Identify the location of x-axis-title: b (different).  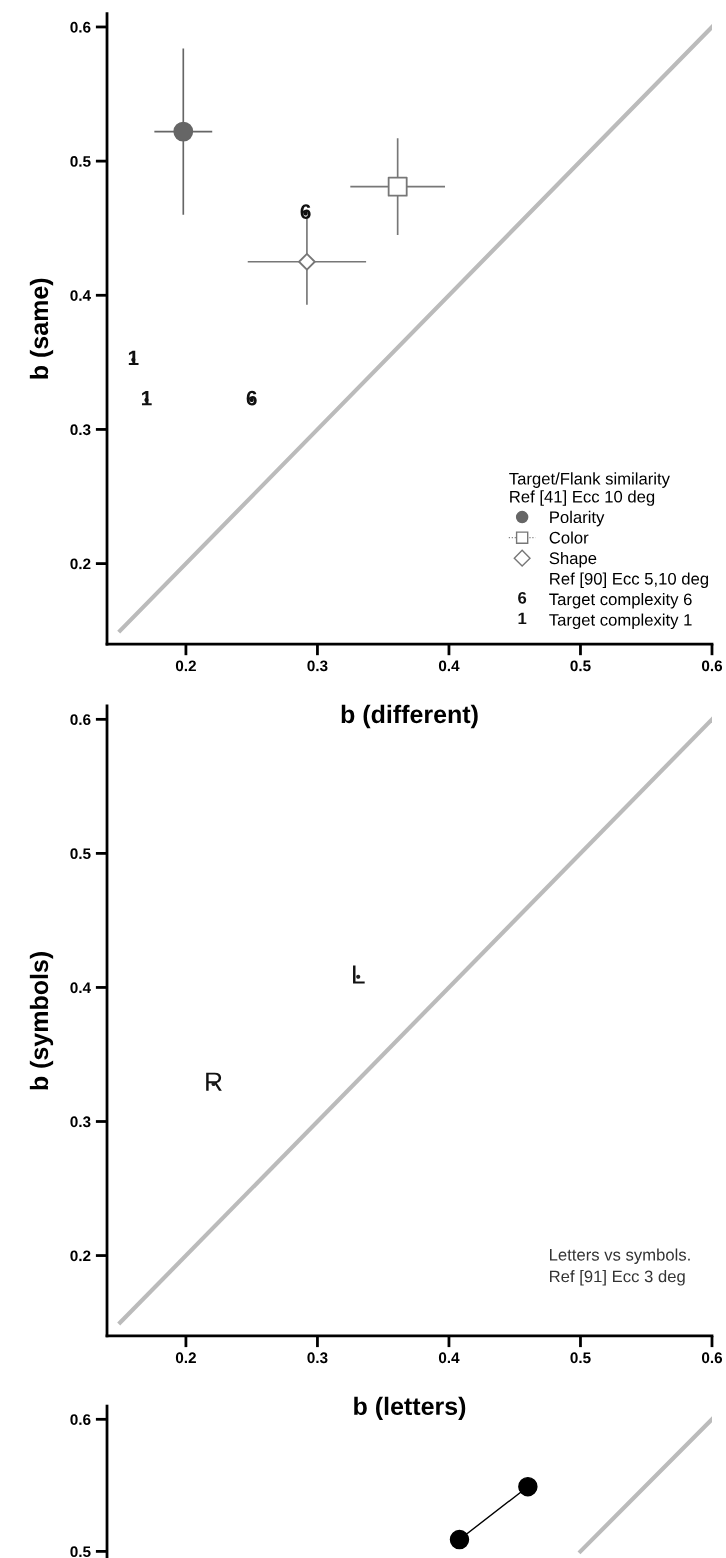
(409, 716).